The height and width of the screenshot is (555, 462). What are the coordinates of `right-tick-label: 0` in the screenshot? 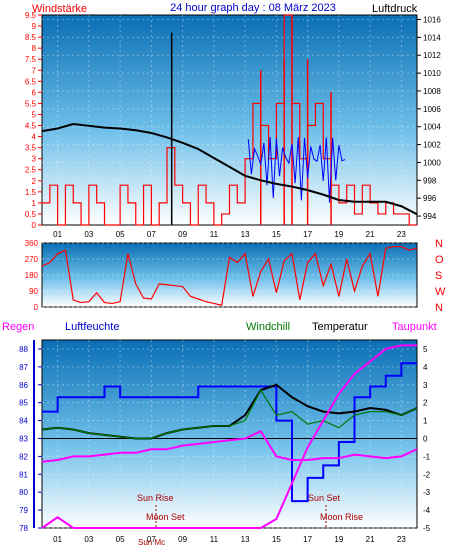 It's located at (425, 438).